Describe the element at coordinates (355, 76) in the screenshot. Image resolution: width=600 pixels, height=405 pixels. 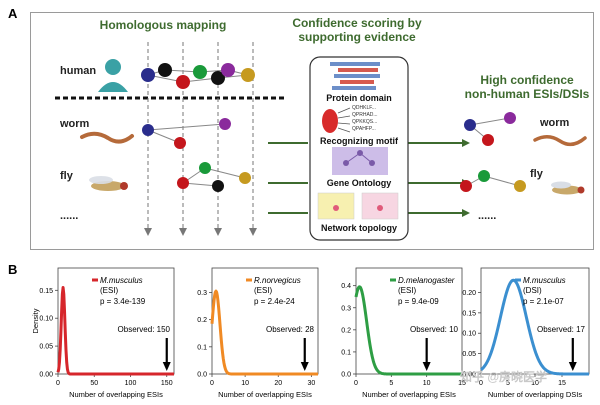
I see `protein-domain-icon` at that location.